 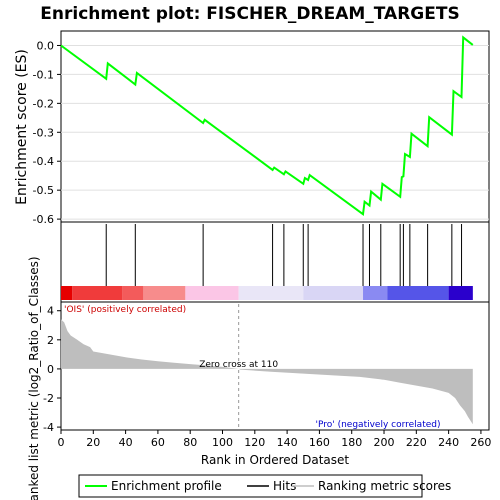 What do you see at coordinates (166, 486) in the screenshot?
I see `legend-label: Enrichment profile` at bounding box center [166, 486].